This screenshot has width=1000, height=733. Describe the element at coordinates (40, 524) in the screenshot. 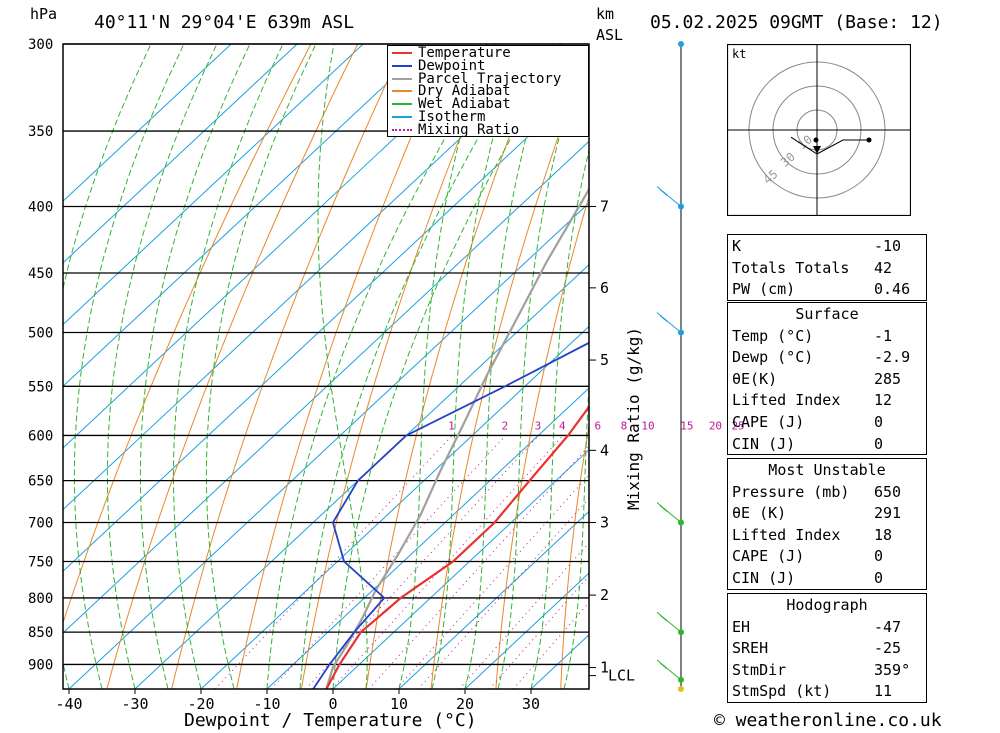

I see `pressure-tick-label: 700` at that location.